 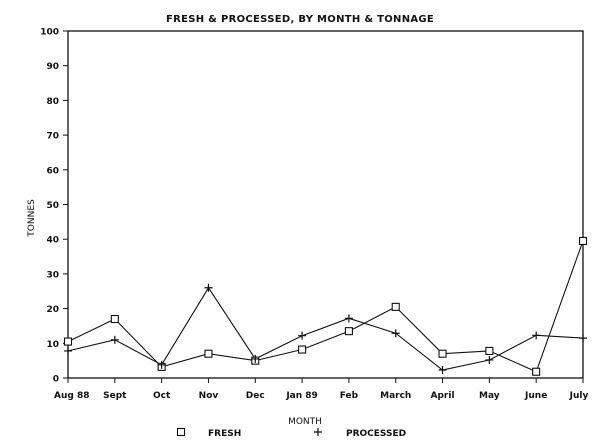 What do you see at coordinates (376, 434) in the screenshot?
I see `legend-label-processed: PROCESSED` at bounding box center [376, 434].